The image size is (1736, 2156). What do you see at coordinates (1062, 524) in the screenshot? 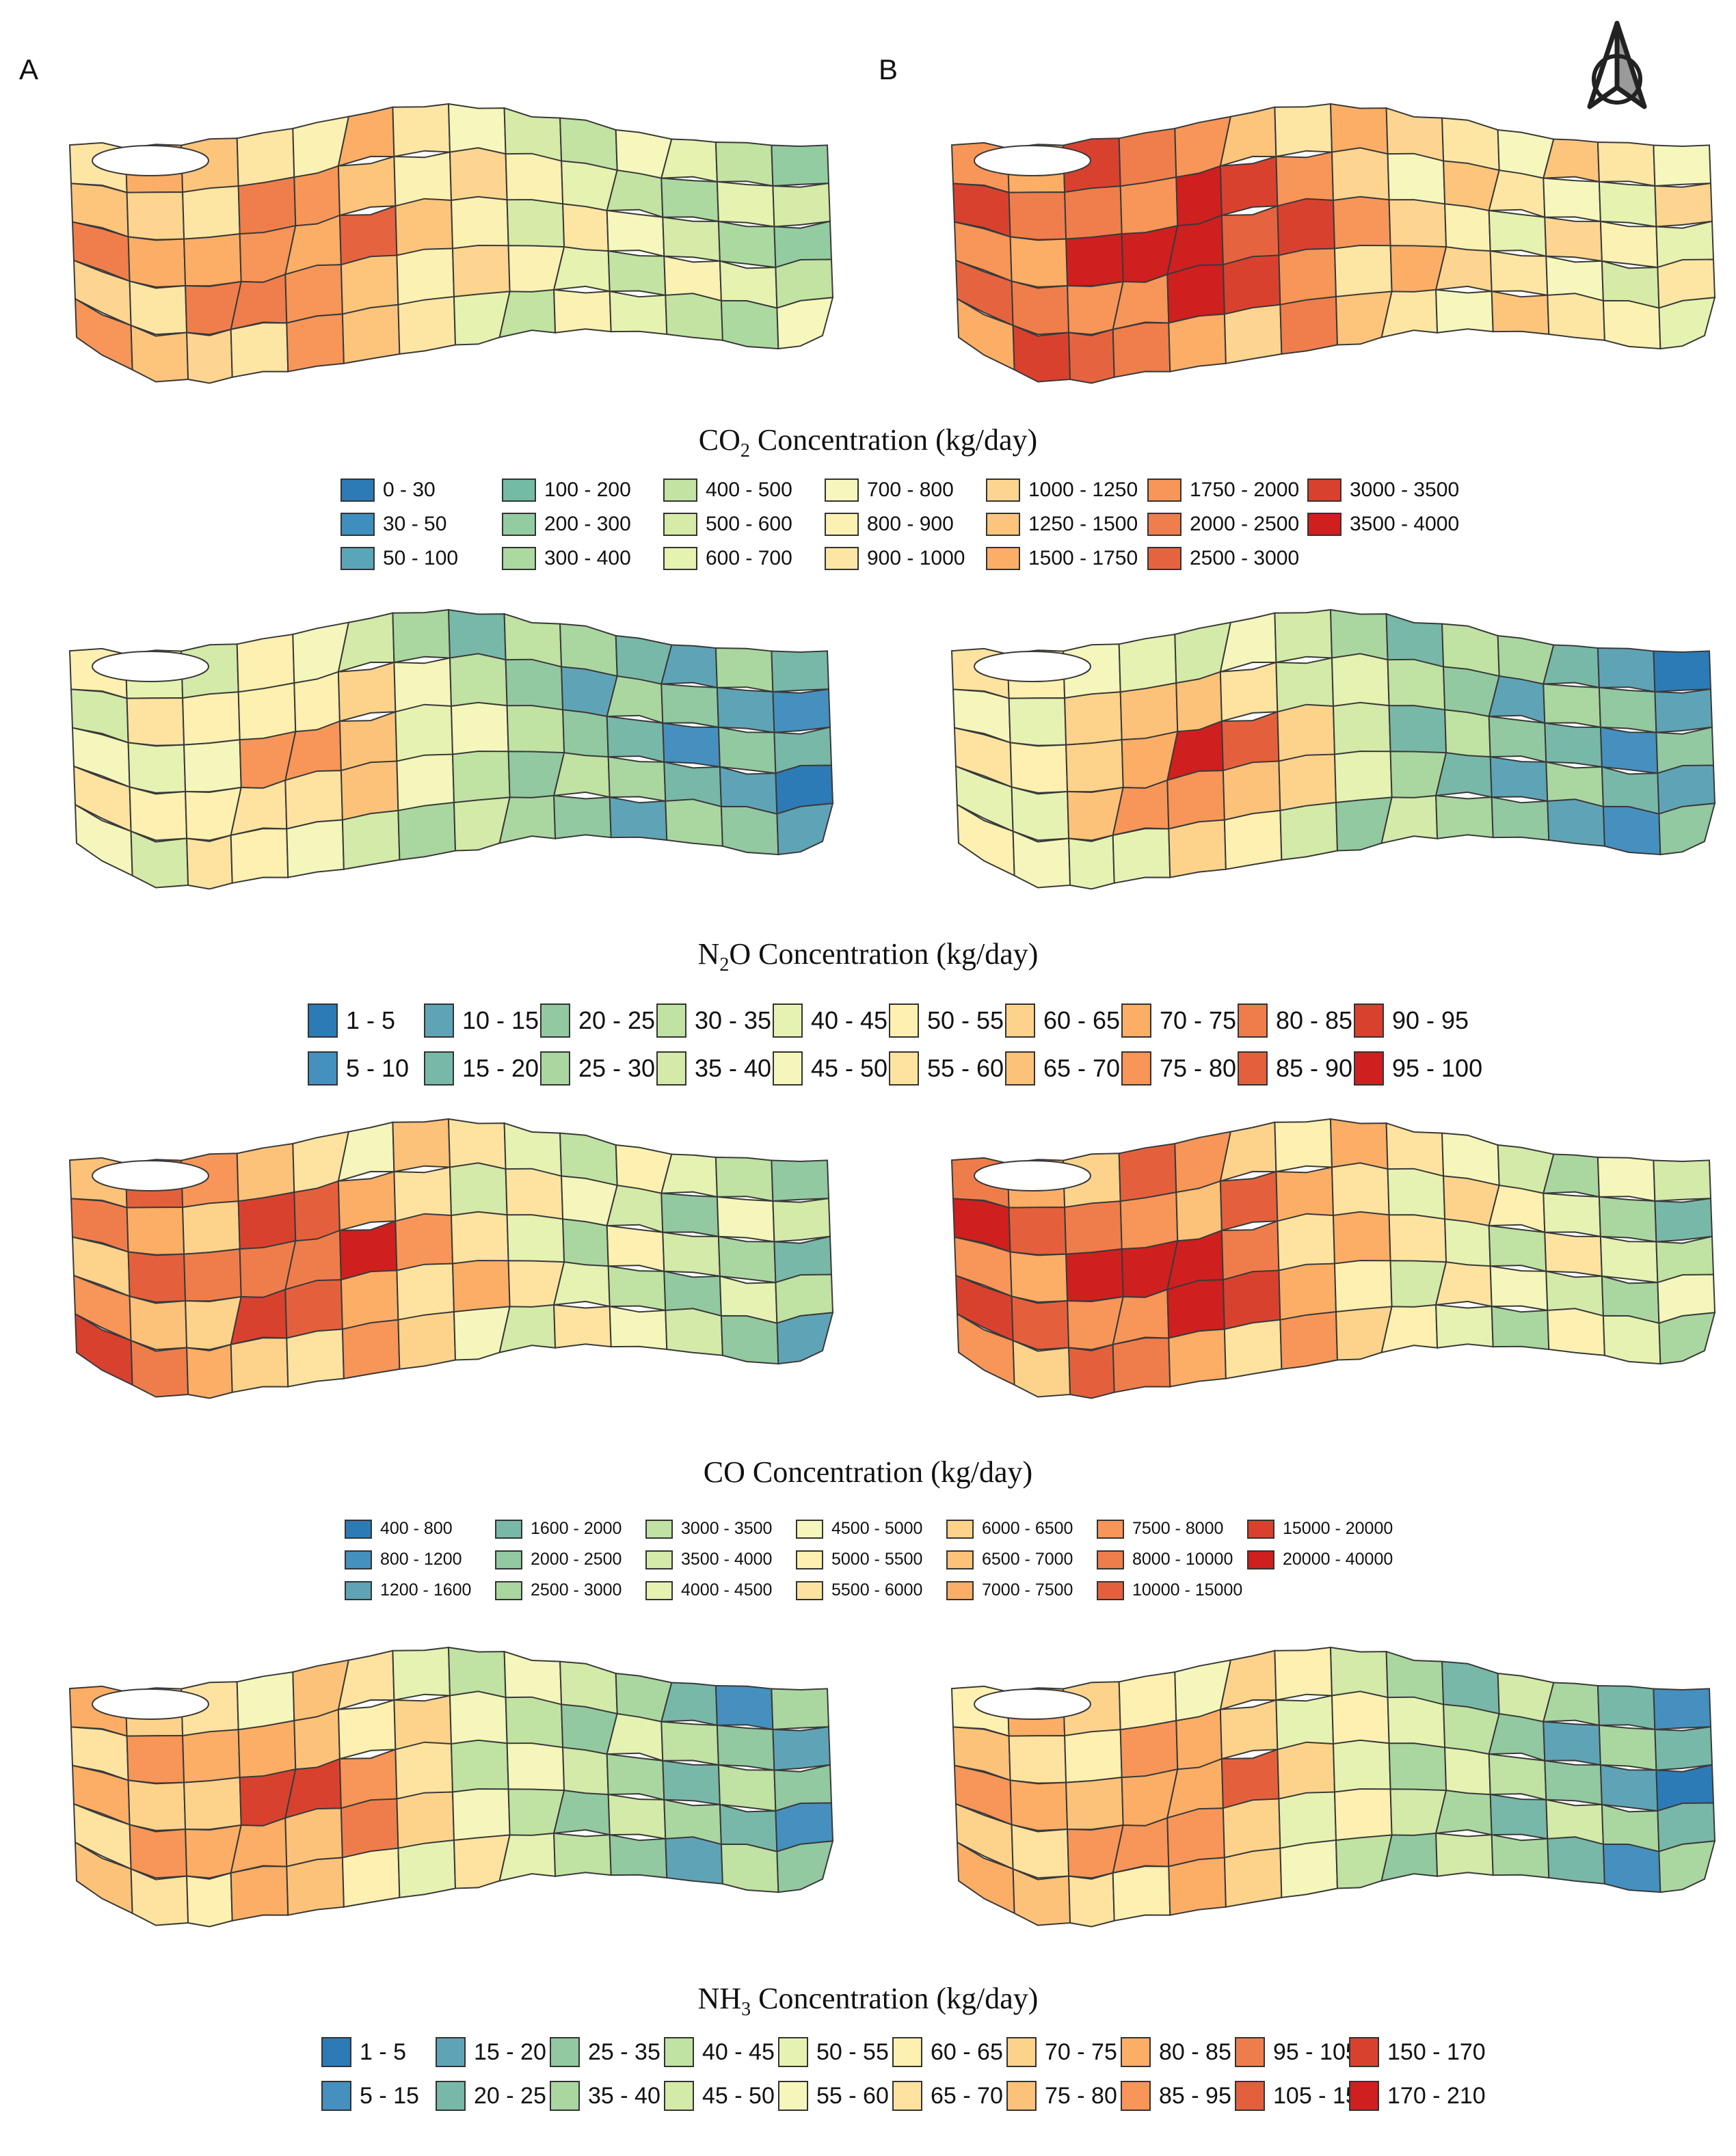
I see `legend-item: 1250 - 1500` at bounding box center [1062, 524].